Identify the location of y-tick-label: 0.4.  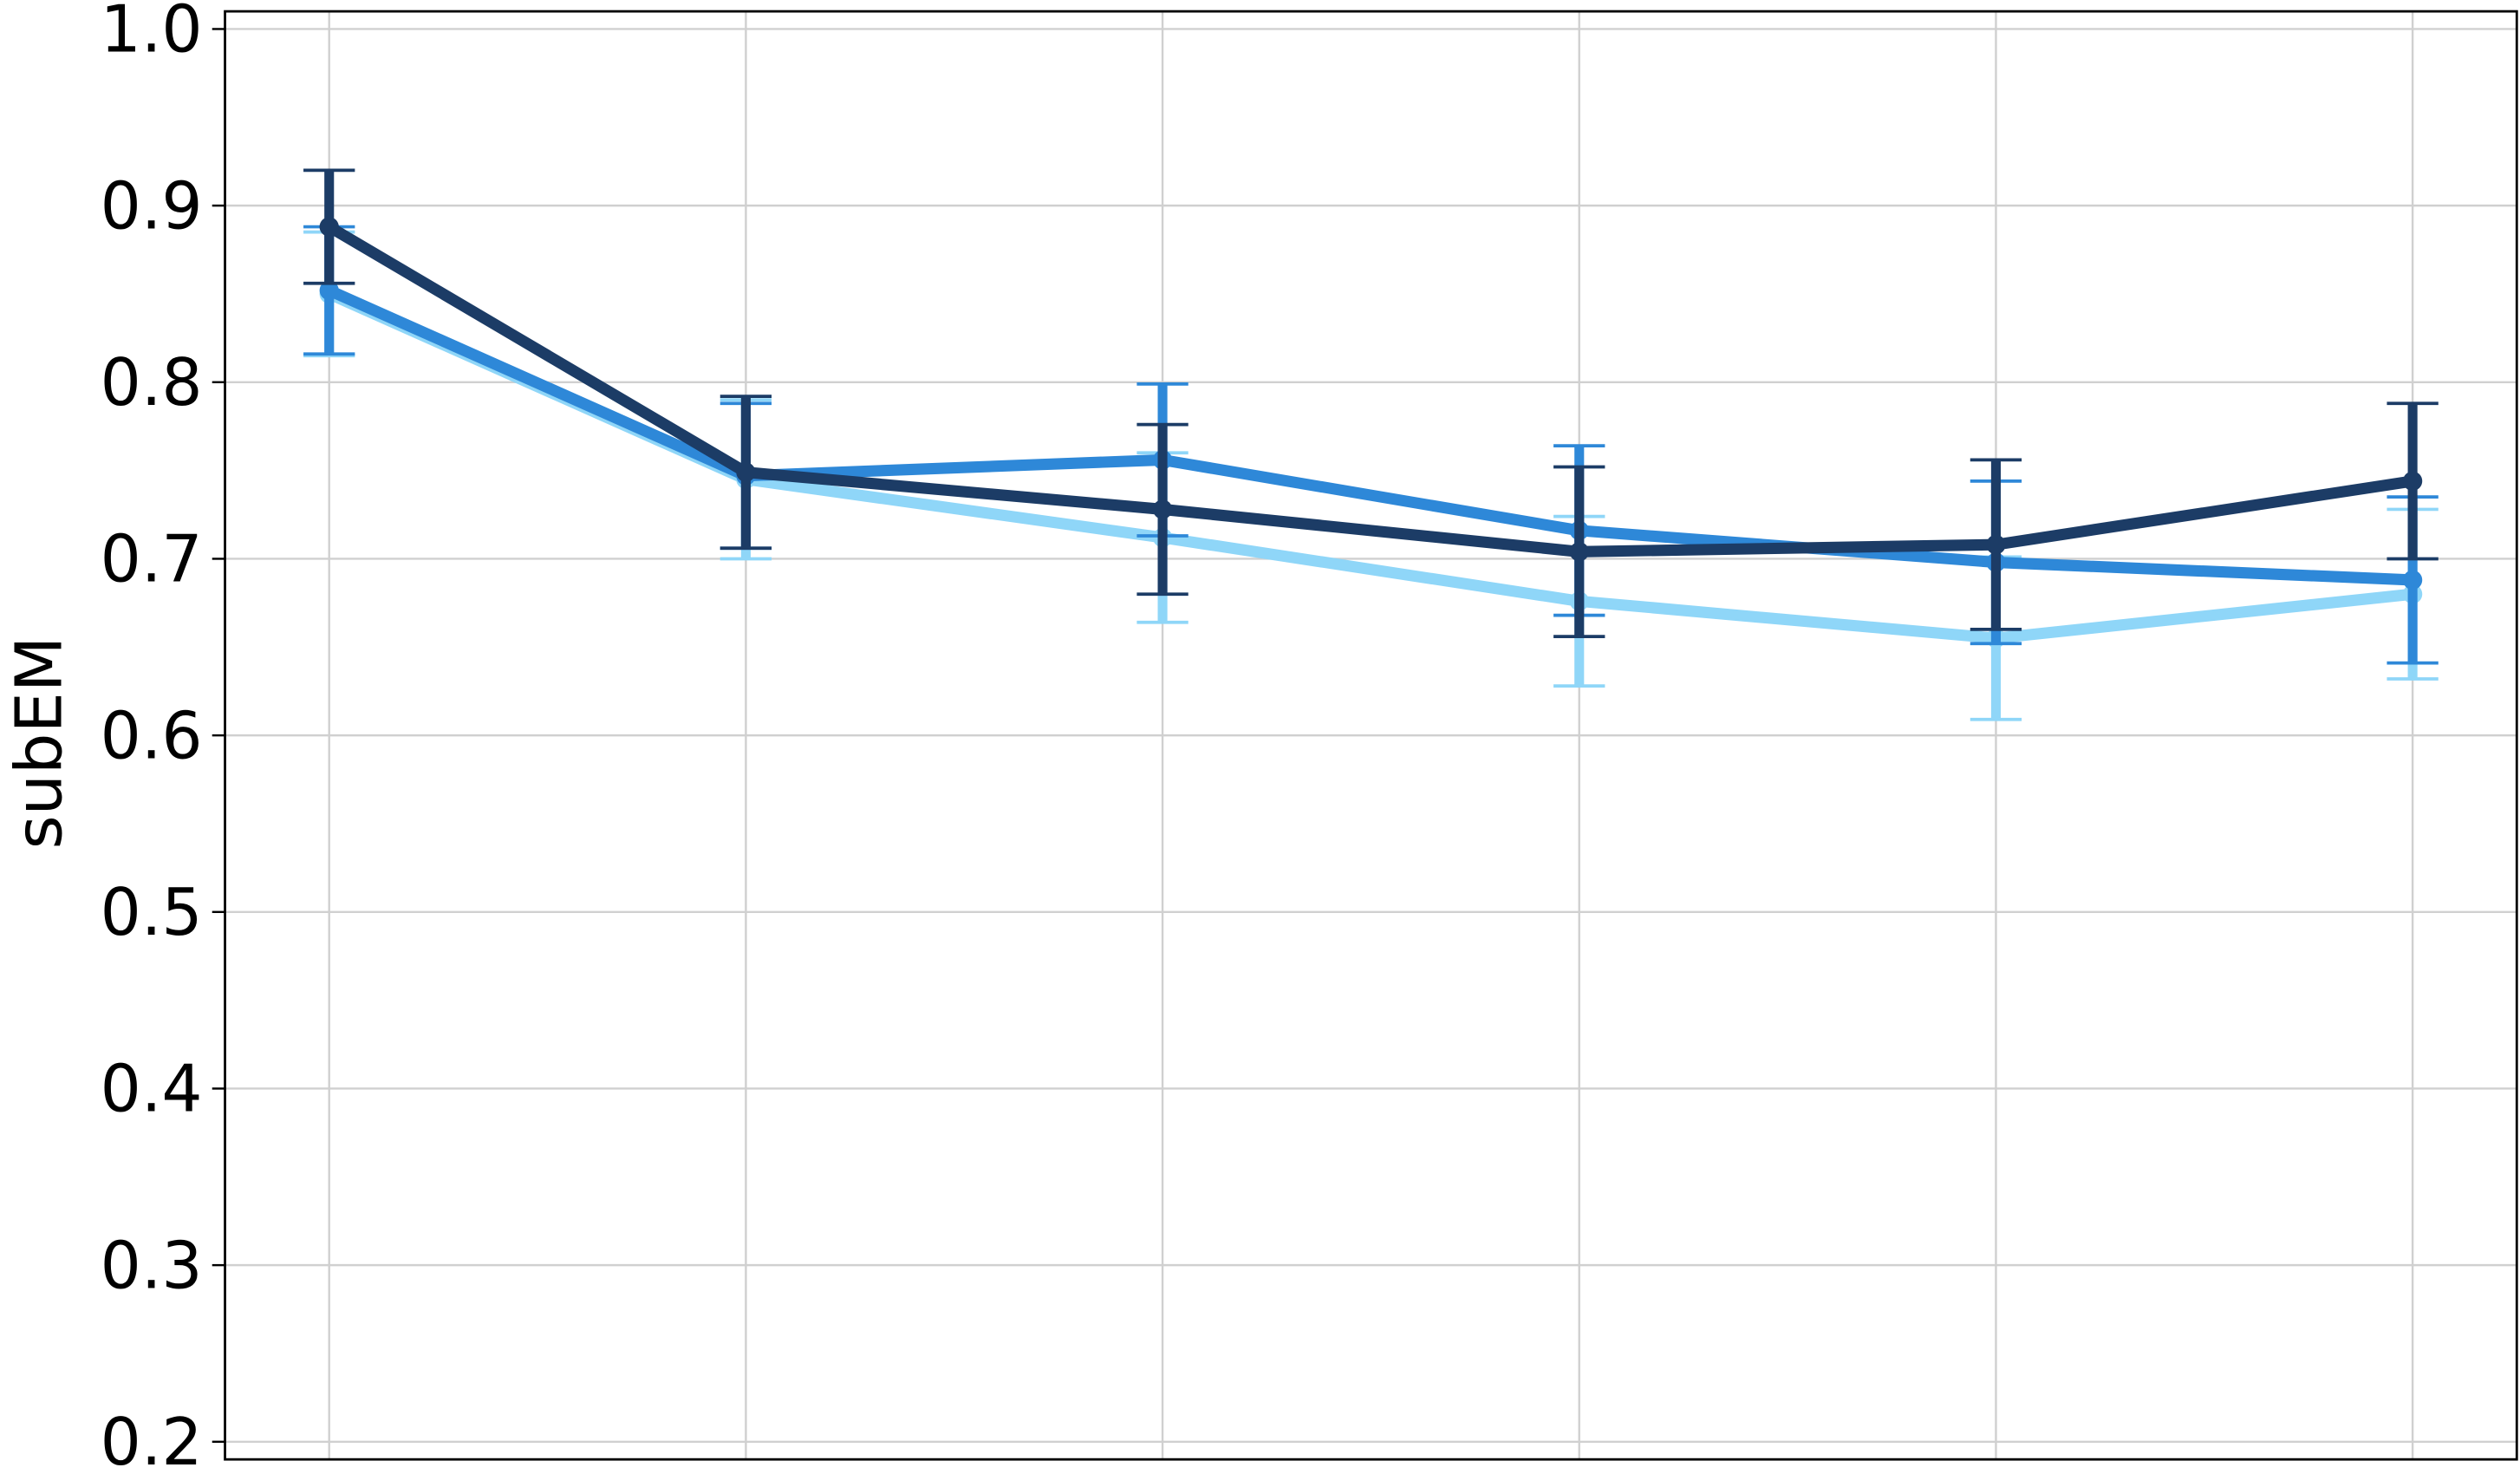
(152, 1089).